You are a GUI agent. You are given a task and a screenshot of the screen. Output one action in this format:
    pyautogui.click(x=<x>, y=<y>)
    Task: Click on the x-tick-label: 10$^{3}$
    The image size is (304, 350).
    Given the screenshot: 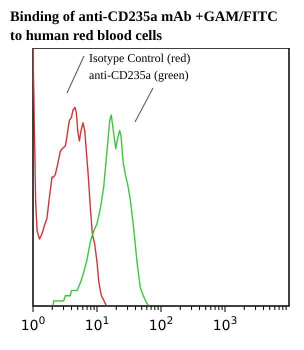 What is the action you would take?
    pyautogui.click(x=225, y=324)
    